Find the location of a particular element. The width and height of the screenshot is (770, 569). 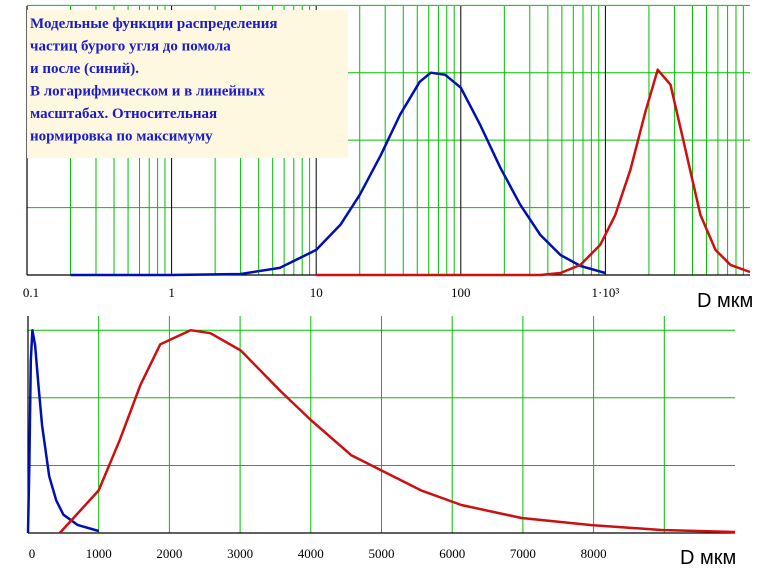

x-tick-label: 3000 is located at coordinates (240, 553).